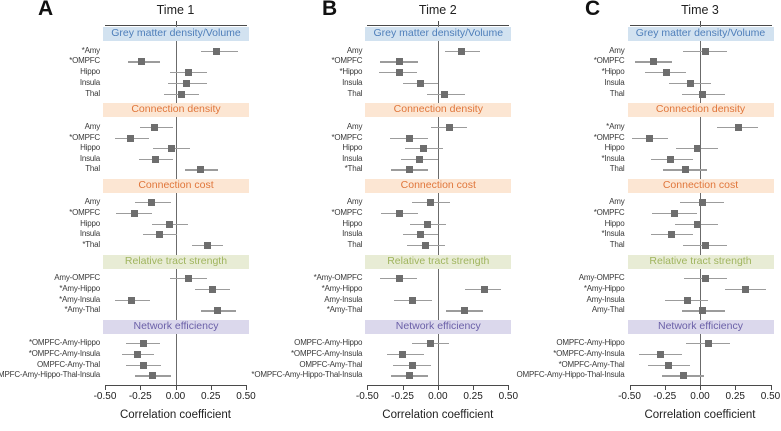 This screenshot has width=781, height=431. I want to click on zero-reference-line, so click(176, 205).